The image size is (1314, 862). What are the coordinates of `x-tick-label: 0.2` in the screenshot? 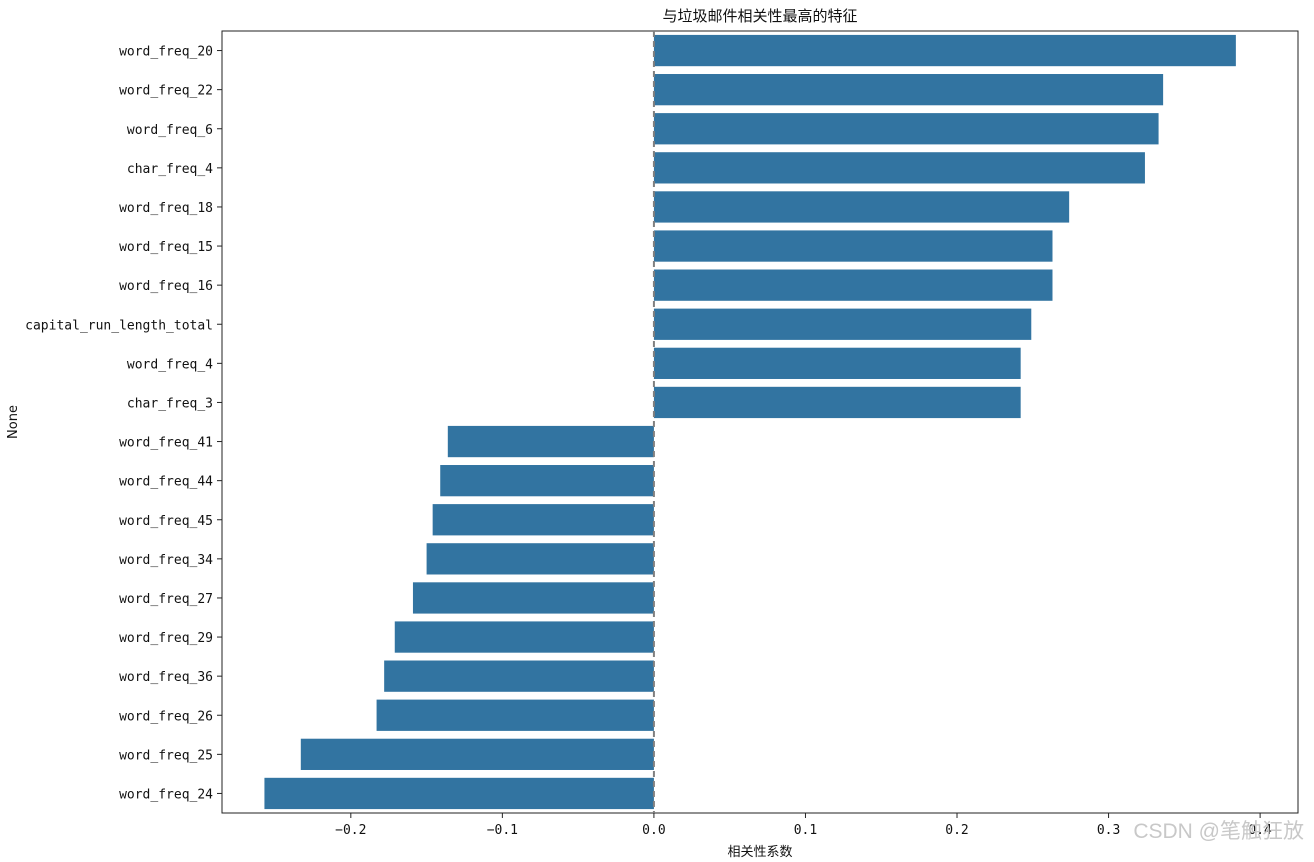 It's located at (956, 830).